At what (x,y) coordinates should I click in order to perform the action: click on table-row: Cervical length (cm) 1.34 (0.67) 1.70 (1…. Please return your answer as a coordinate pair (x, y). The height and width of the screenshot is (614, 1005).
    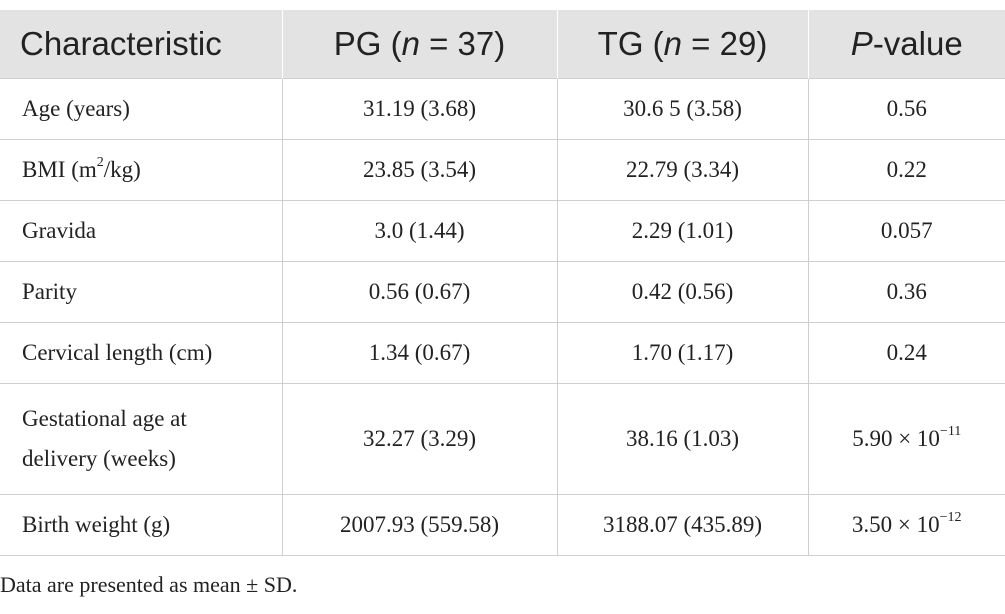
    Looking at the image, I should click on (502, 353).